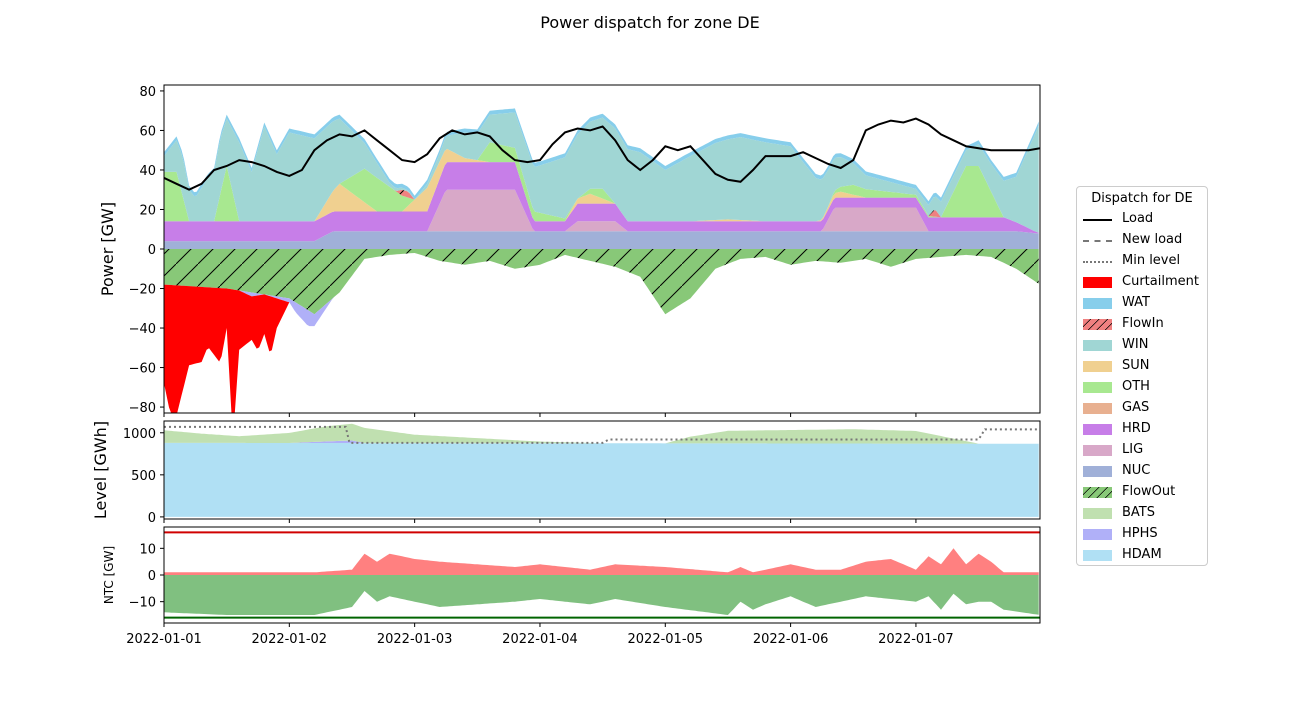  I want to click on legend-item-hdam: HDAM, so click(1145, 556).